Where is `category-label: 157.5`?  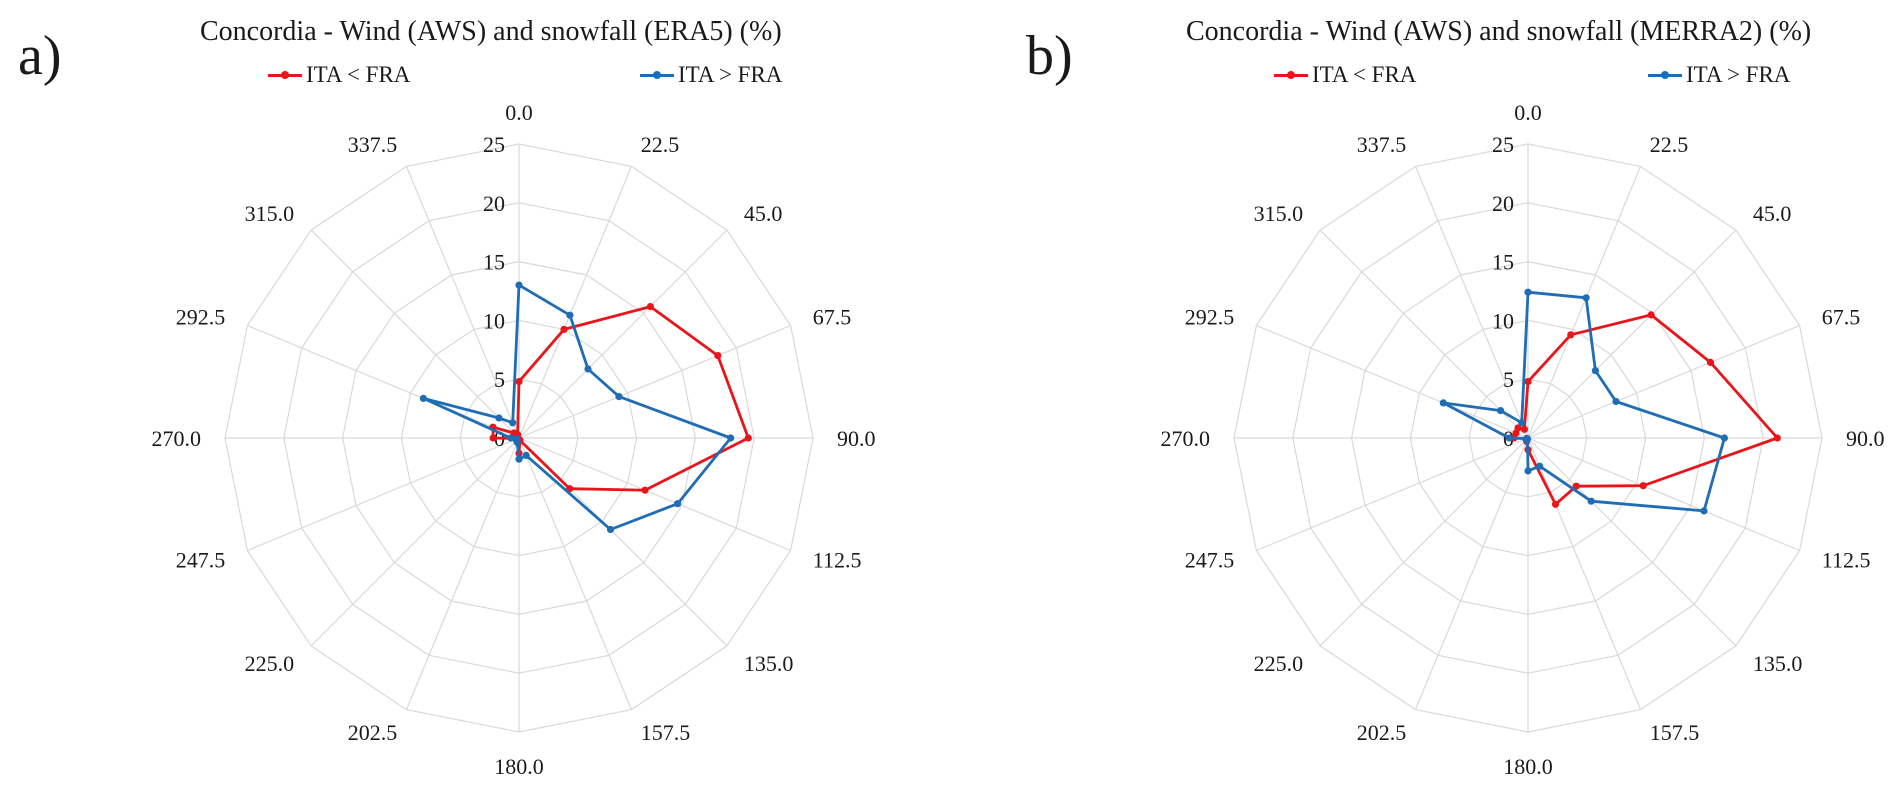 category-label: 157.5 is located at coordinates (666, 732).